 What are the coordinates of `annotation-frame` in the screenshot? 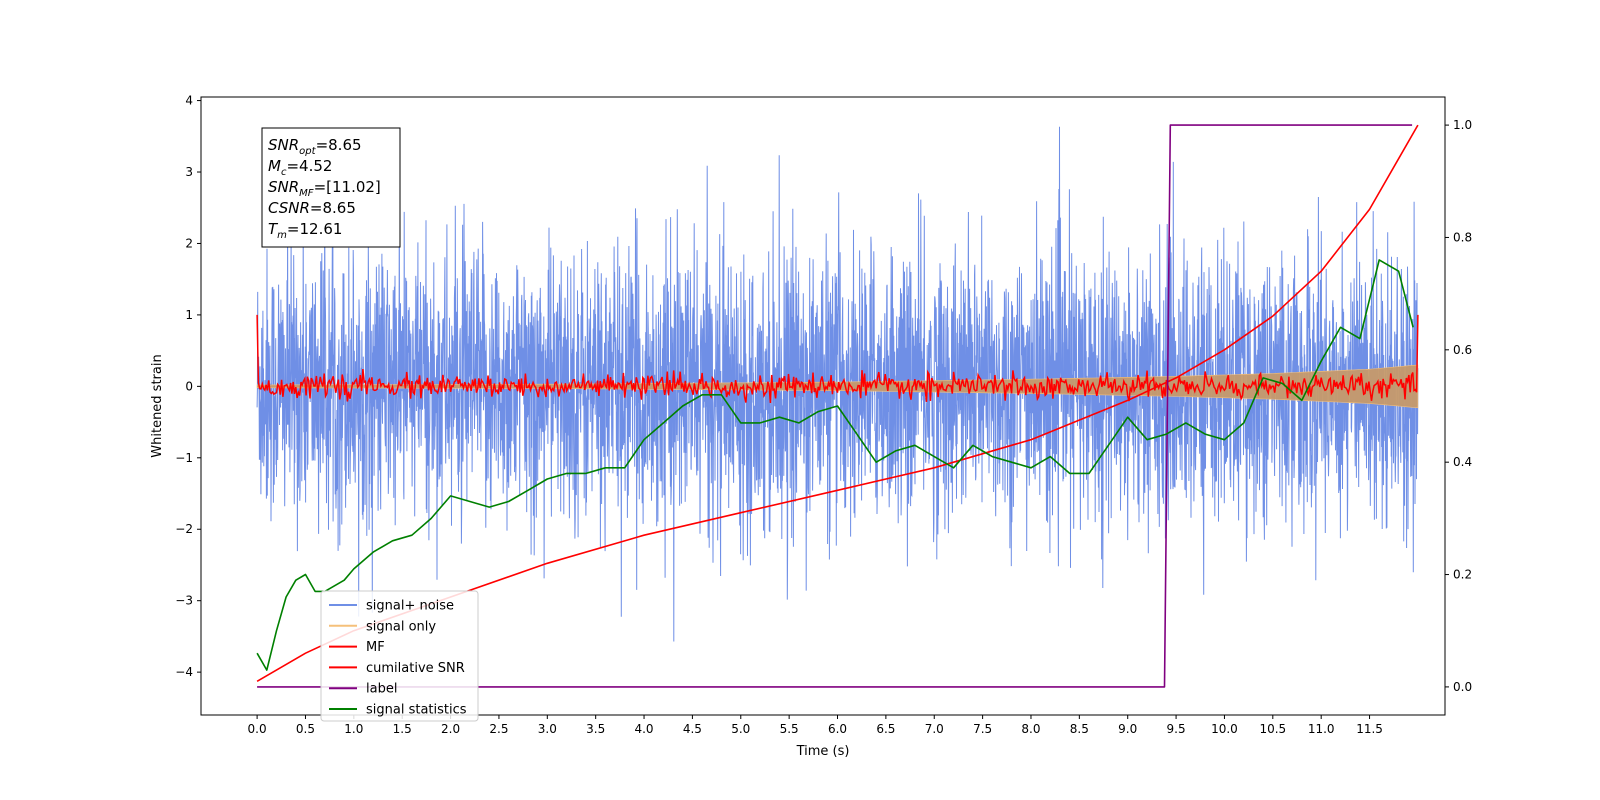 It's located at (331, 187).